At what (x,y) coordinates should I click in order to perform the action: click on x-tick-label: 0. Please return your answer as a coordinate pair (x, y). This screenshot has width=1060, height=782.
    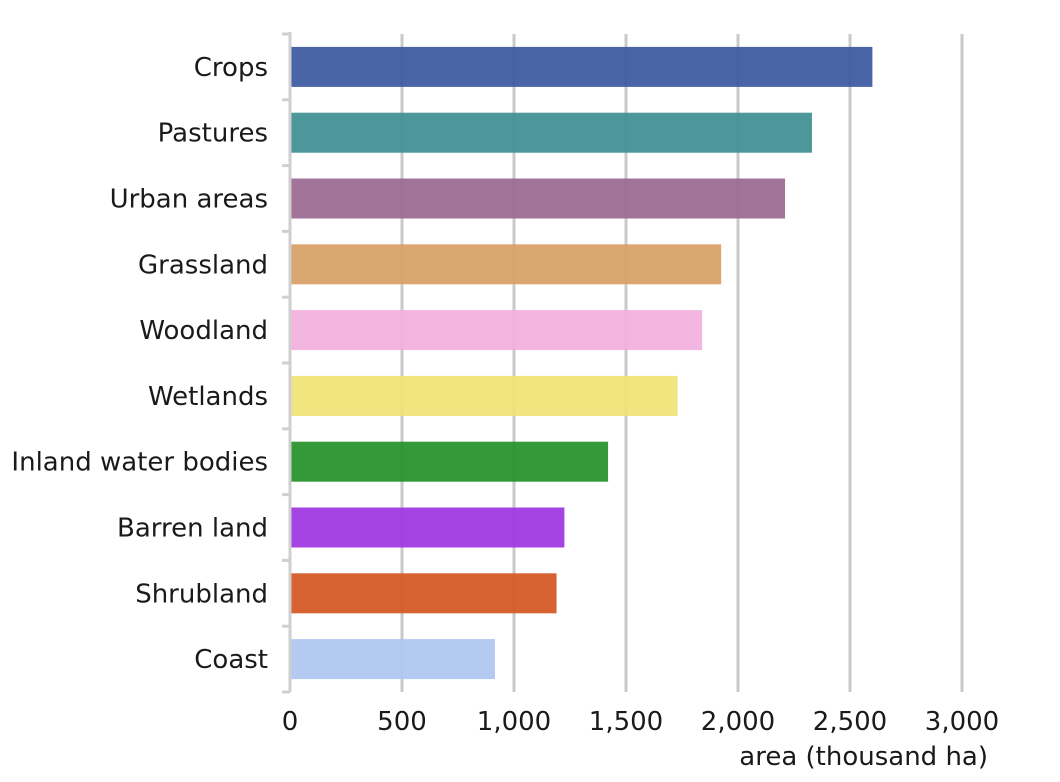
    Looking at the image, I should click on (290, 722).